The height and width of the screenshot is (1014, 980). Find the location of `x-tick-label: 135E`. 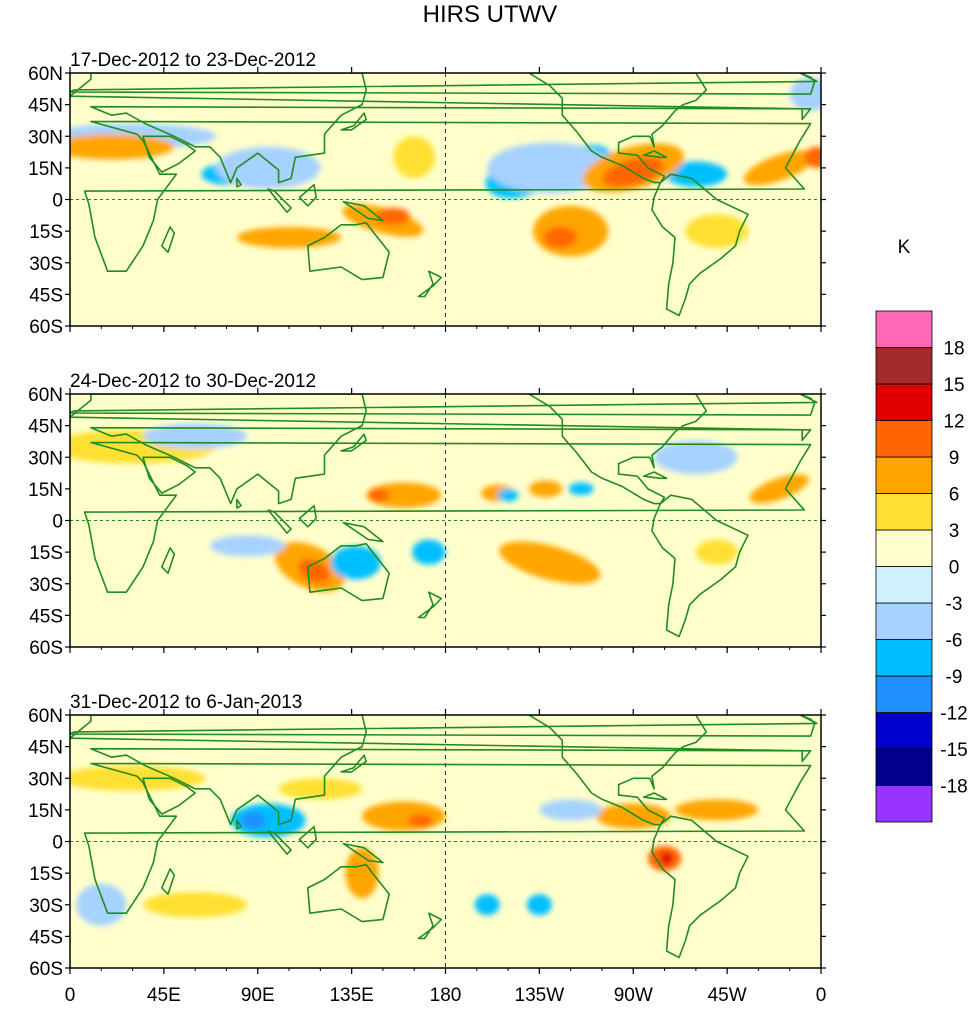

x-tick-label: 135E is located at coordinates (351, 995).